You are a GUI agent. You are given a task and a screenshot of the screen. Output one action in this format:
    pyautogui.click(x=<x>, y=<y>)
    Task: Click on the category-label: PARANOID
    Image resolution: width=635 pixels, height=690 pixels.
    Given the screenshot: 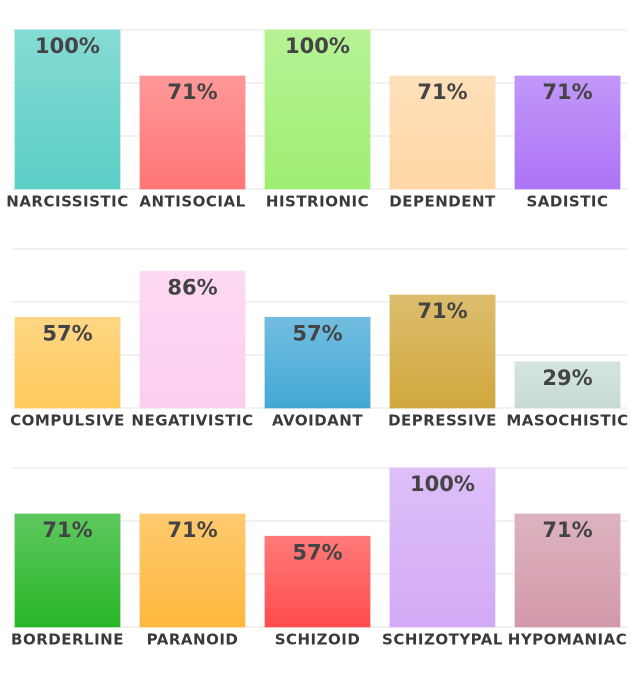 What is the action you would take?
    pyautogui.click(x=193, y=640)
    